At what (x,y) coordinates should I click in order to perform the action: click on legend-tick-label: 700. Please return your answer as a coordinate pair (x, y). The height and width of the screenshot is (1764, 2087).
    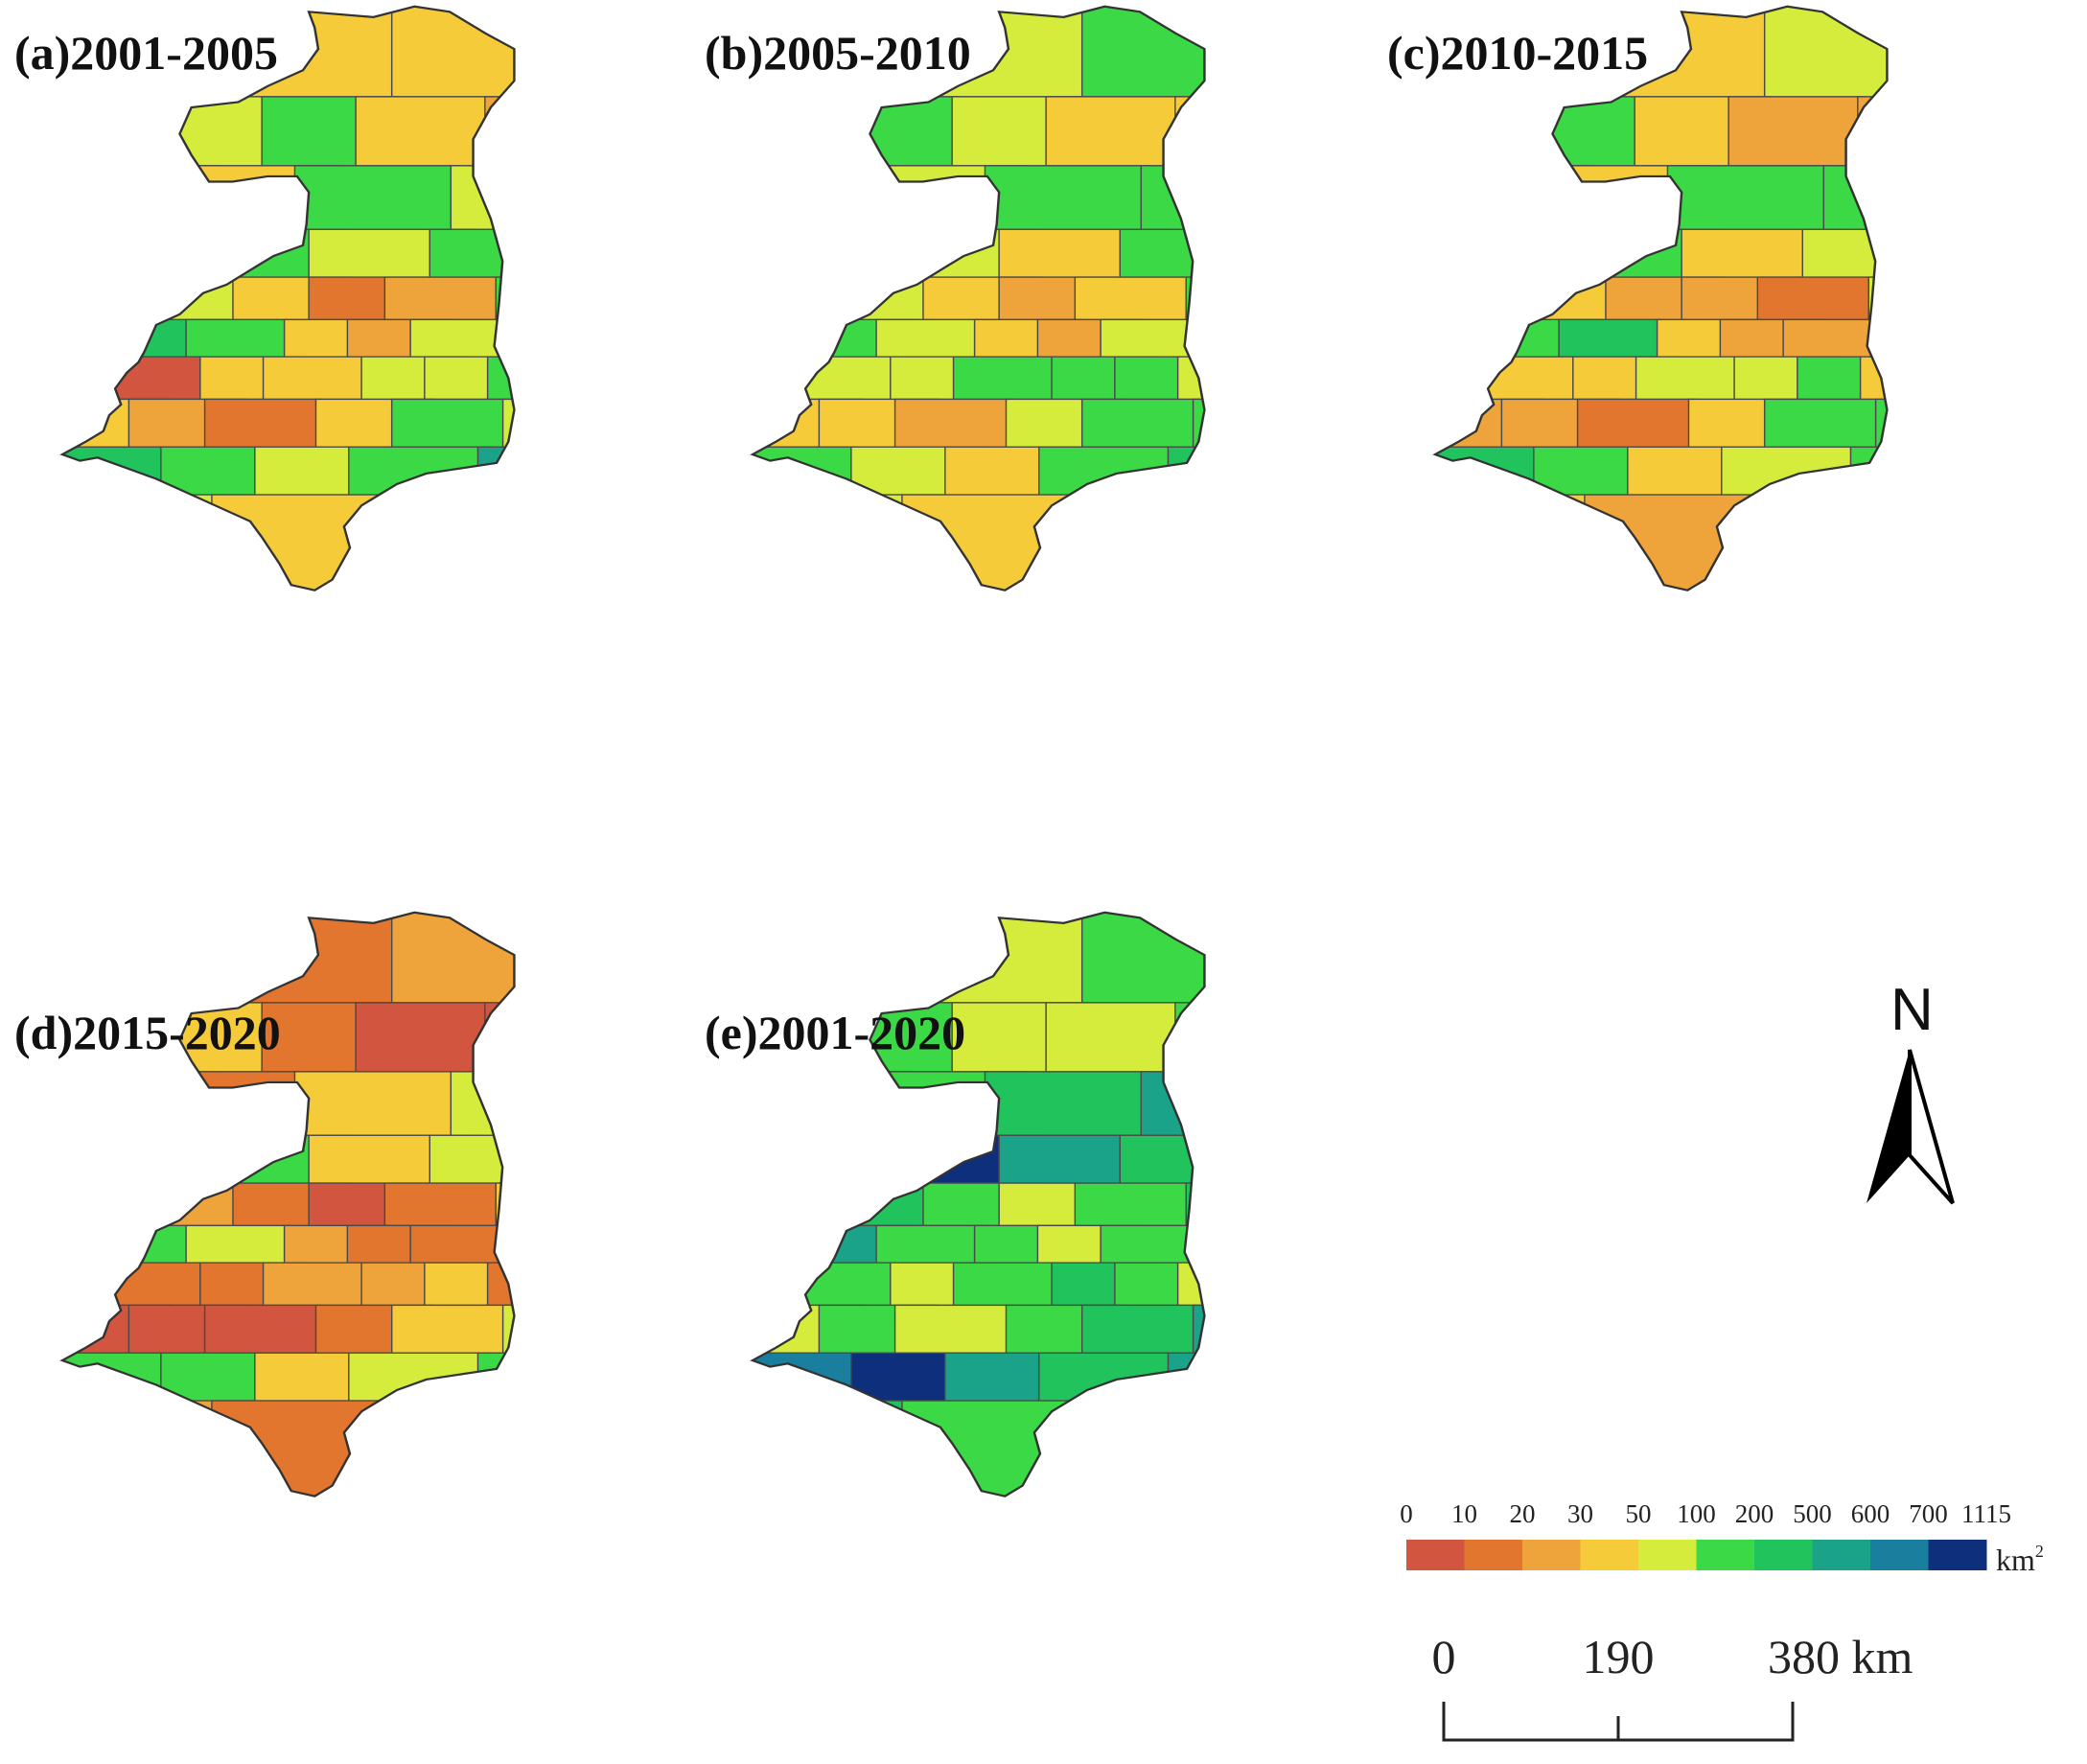
    Looking at the image, I should click on (1929, 1513).